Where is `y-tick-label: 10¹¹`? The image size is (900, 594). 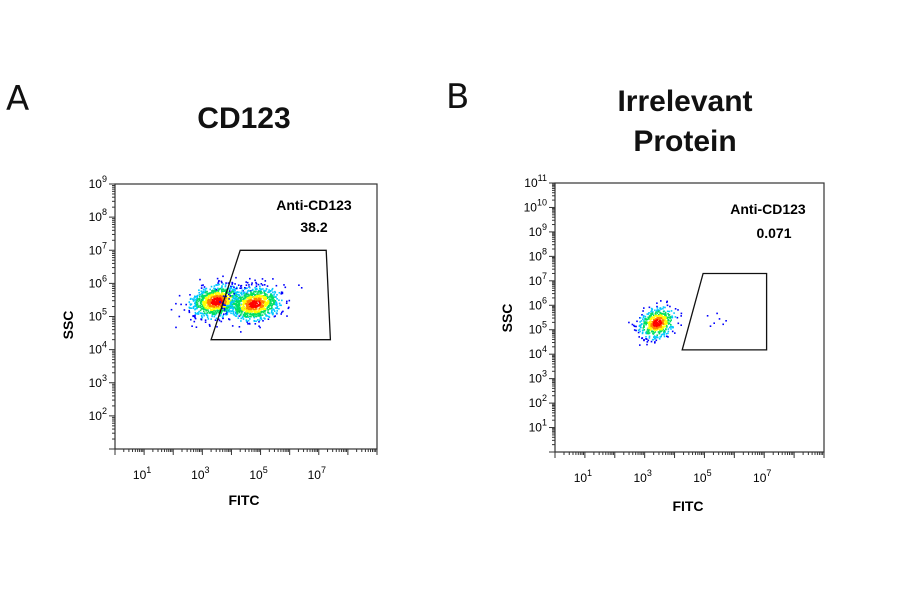 y-tick-label: 10¹¹ is located at coordinates (535, 181).